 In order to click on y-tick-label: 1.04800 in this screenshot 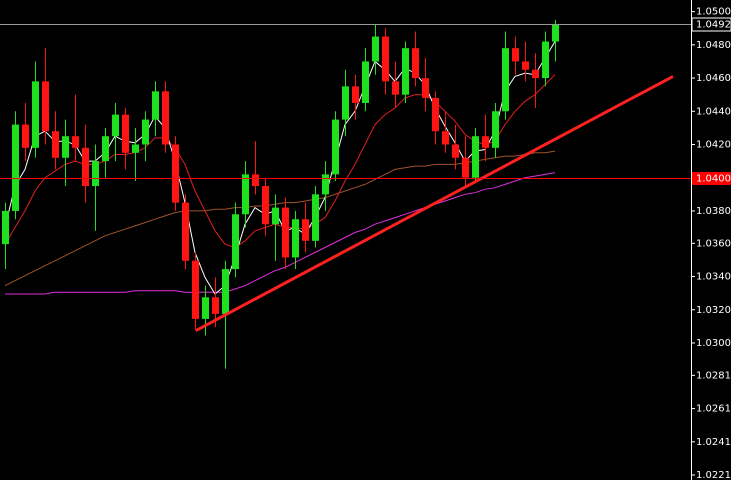, I will do `click(713, 45)`.